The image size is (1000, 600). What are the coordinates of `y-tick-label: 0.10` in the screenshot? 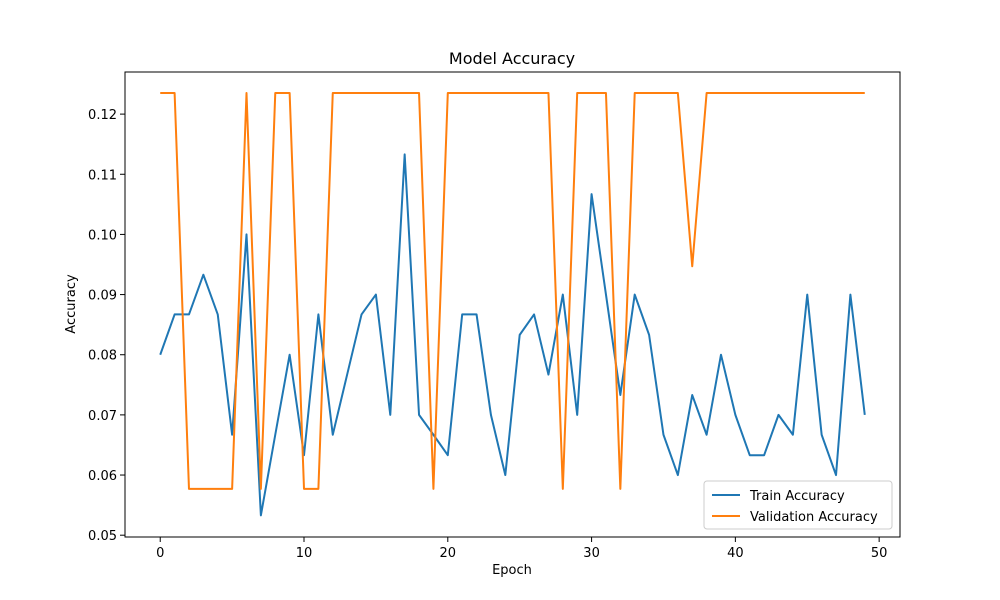 It's located at (102, 235).